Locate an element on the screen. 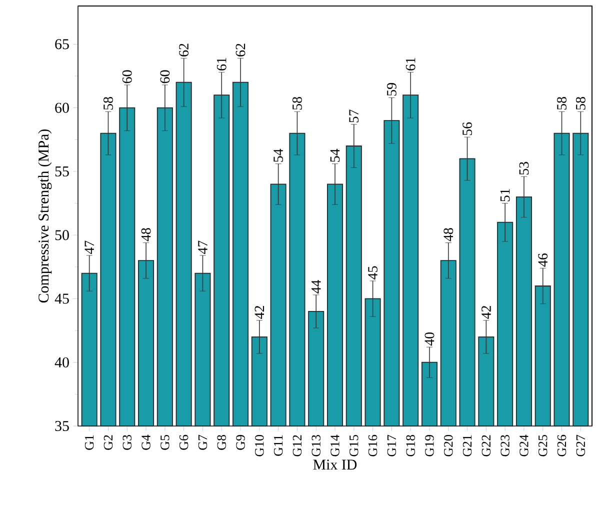 Image resolution: width=598 pixels, height=511 pixels. x-tick-label: G24 is located at coordinates (524, 445).